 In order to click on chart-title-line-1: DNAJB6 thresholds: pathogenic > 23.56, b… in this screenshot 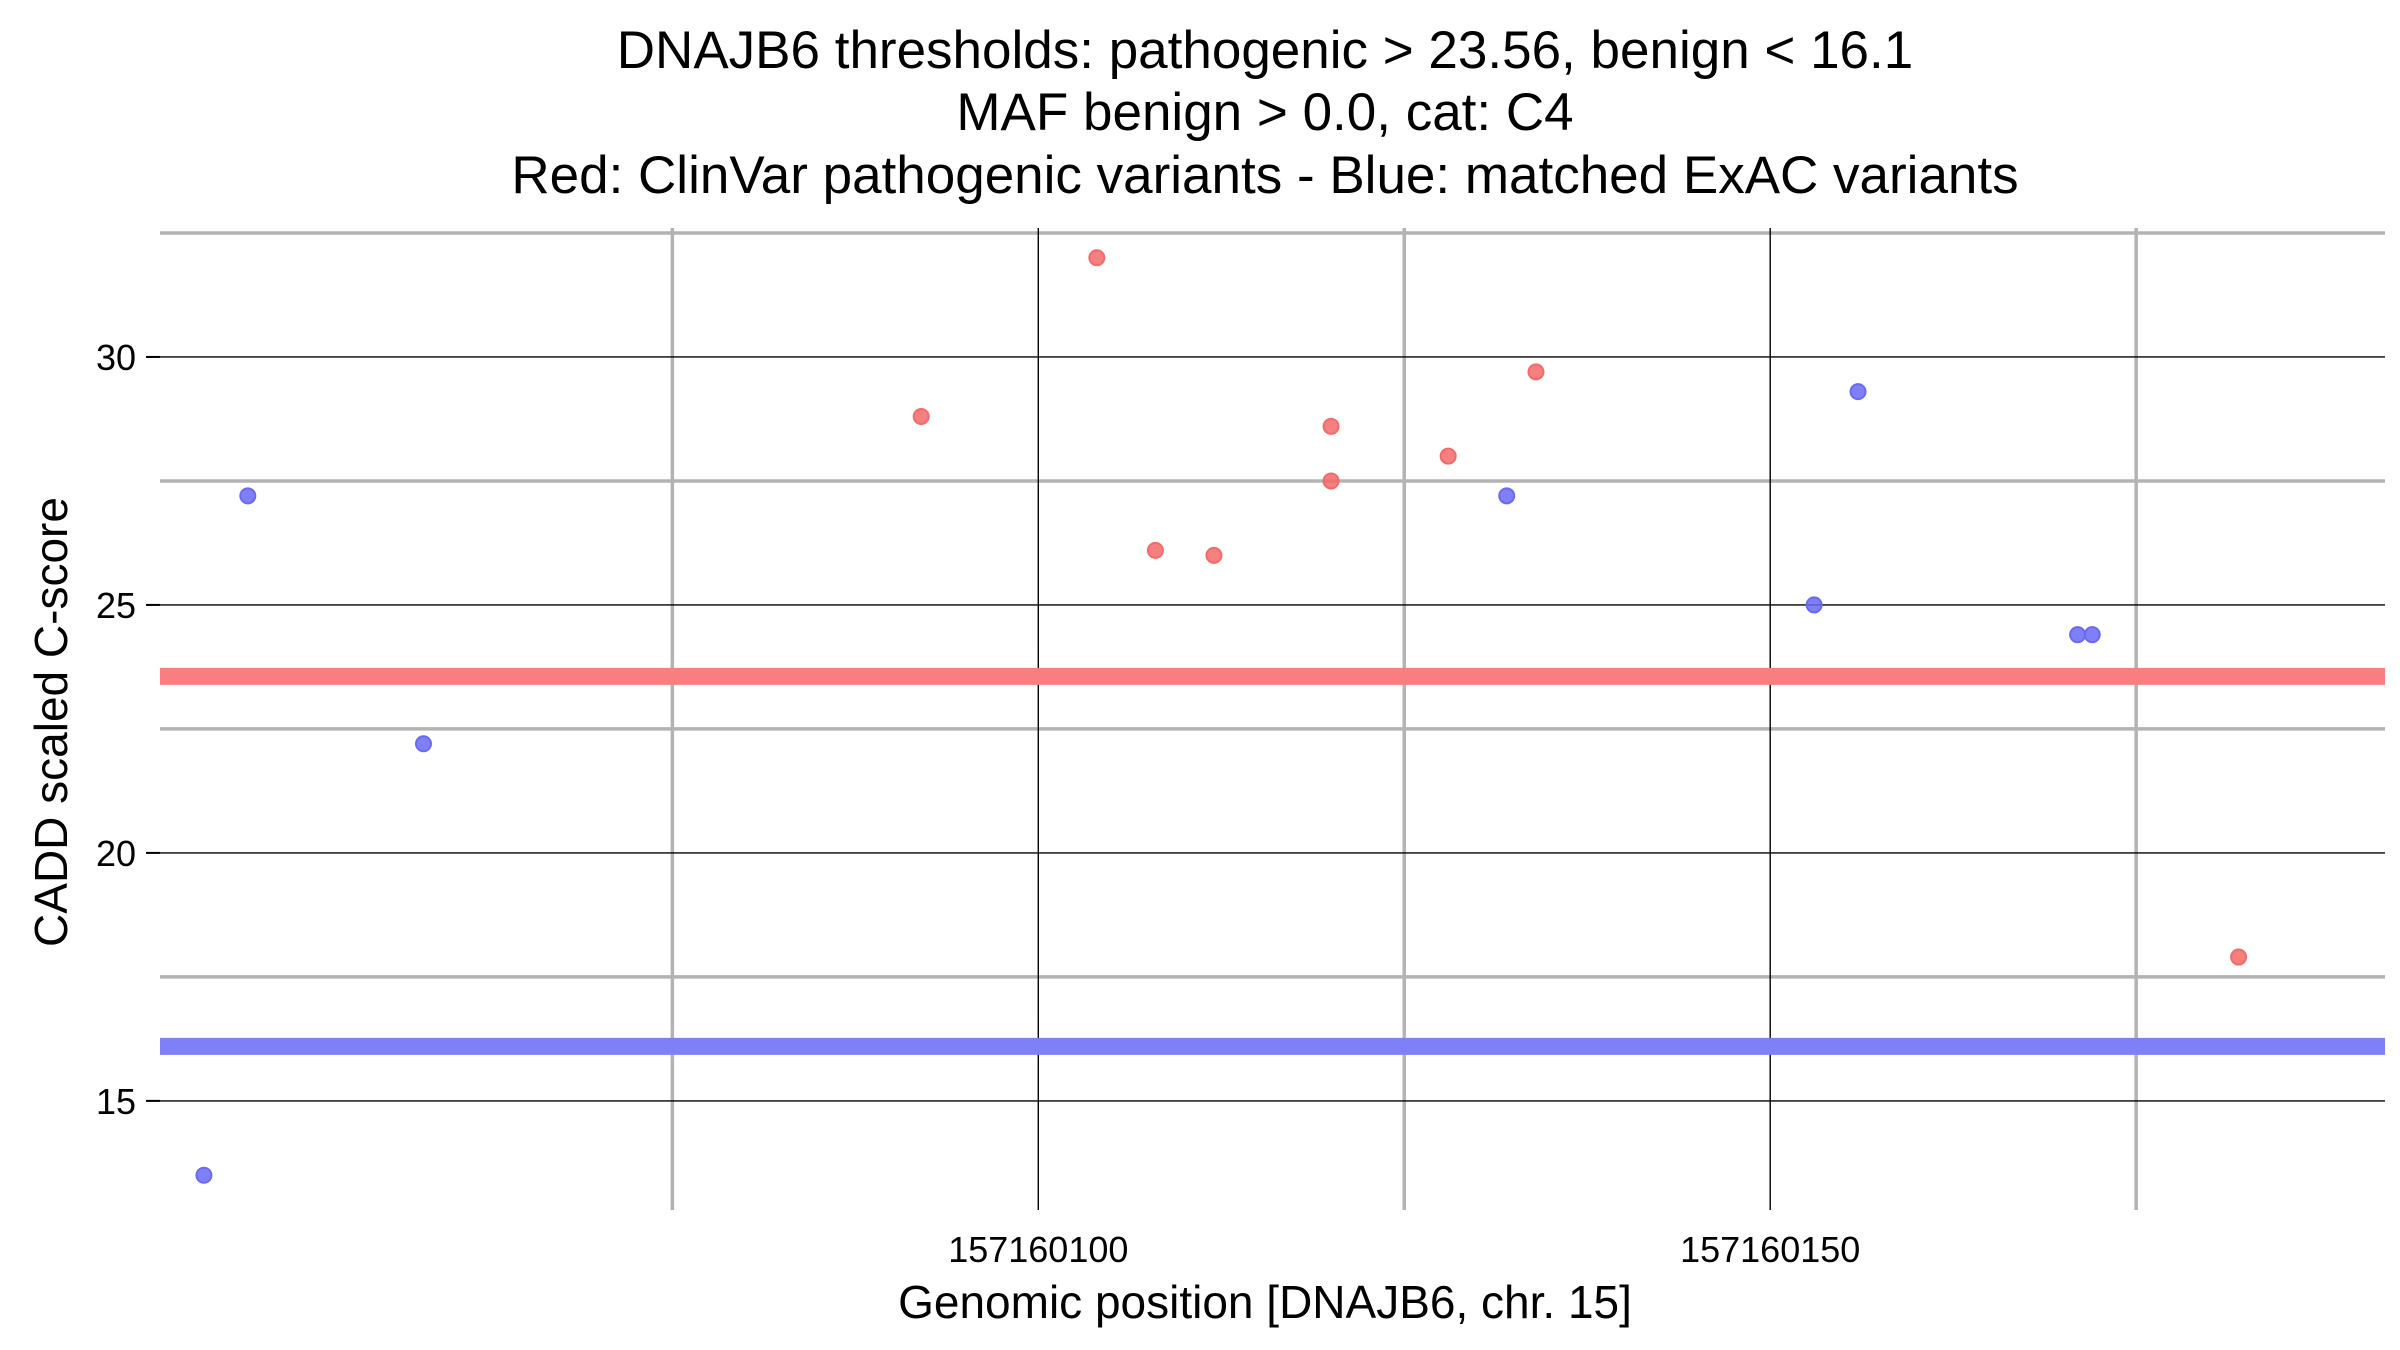, I will do `click(1265, 50)`.